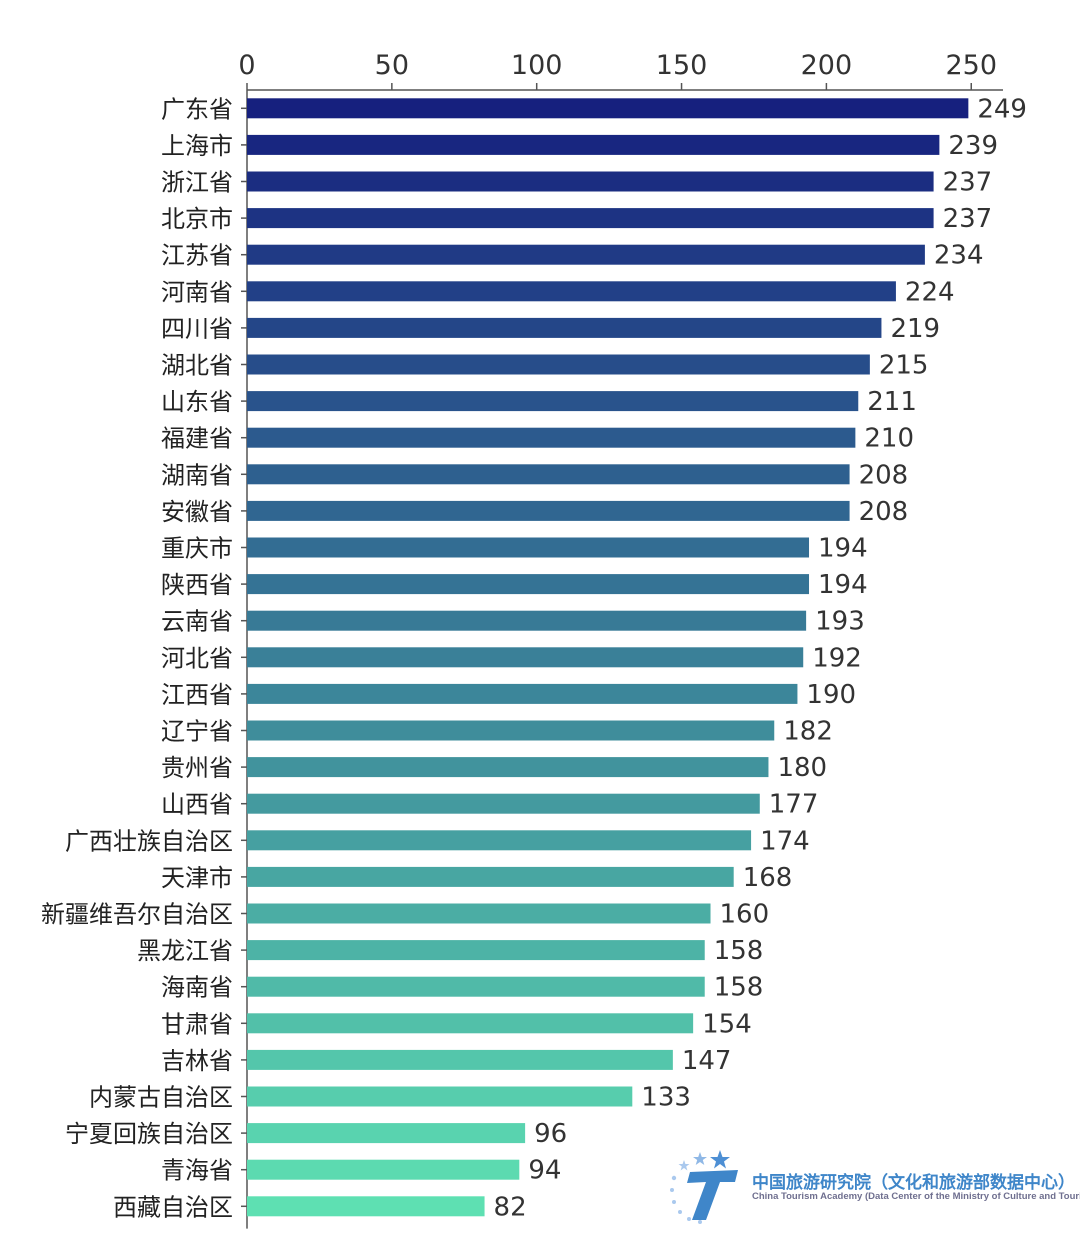 Image resolution: width=1080 pixels, height=1260 pixels. I want to click on category-label: 安徽省, so click(197, 512).